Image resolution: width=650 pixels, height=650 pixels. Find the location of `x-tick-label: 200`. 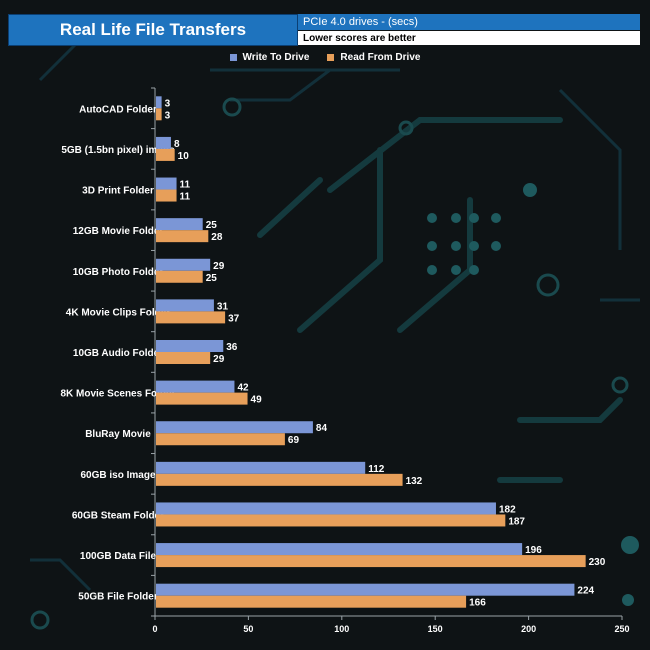

x-tick-label: 200 is located at coordinates (528, 629).